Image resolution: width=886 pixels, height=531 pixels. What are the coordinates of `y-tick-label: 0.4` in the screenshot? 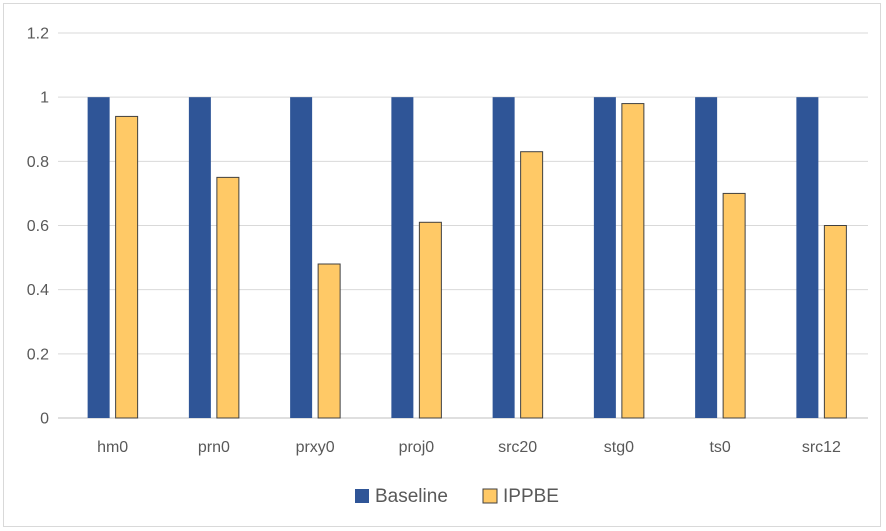 It's located at (38, 290).